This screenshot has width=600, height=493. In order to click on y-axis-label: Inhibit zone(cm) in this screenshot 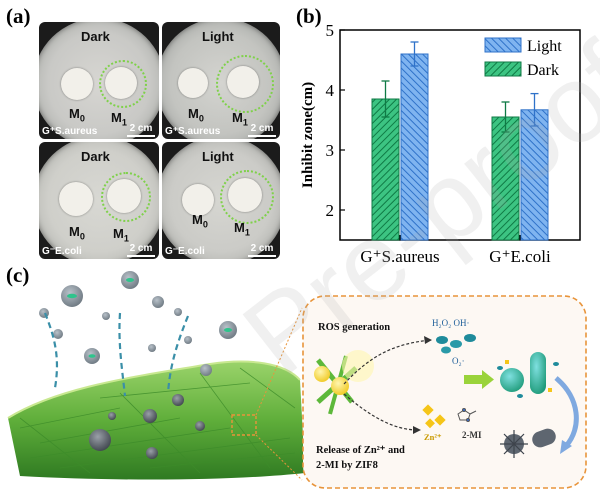, I will do `click(308, 135)`.